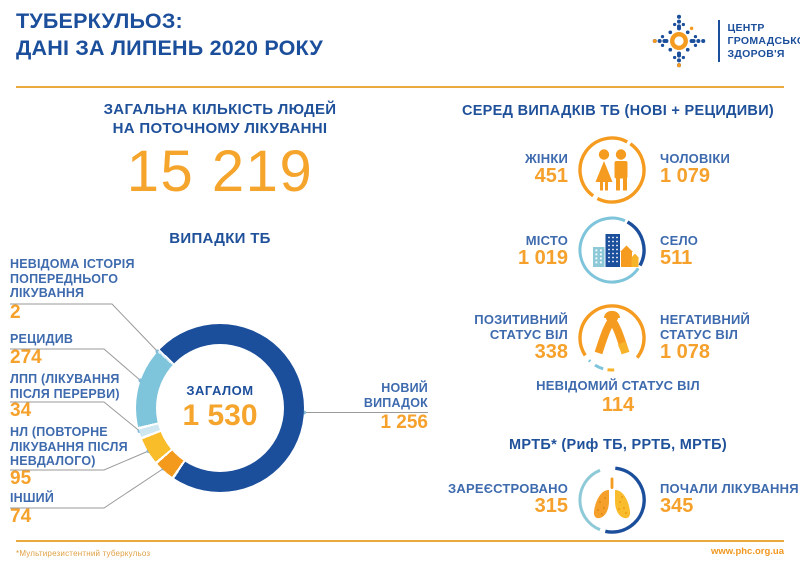  I want to click on footnote: *Мультирезистентний туберкульоз, so click(83, 553).